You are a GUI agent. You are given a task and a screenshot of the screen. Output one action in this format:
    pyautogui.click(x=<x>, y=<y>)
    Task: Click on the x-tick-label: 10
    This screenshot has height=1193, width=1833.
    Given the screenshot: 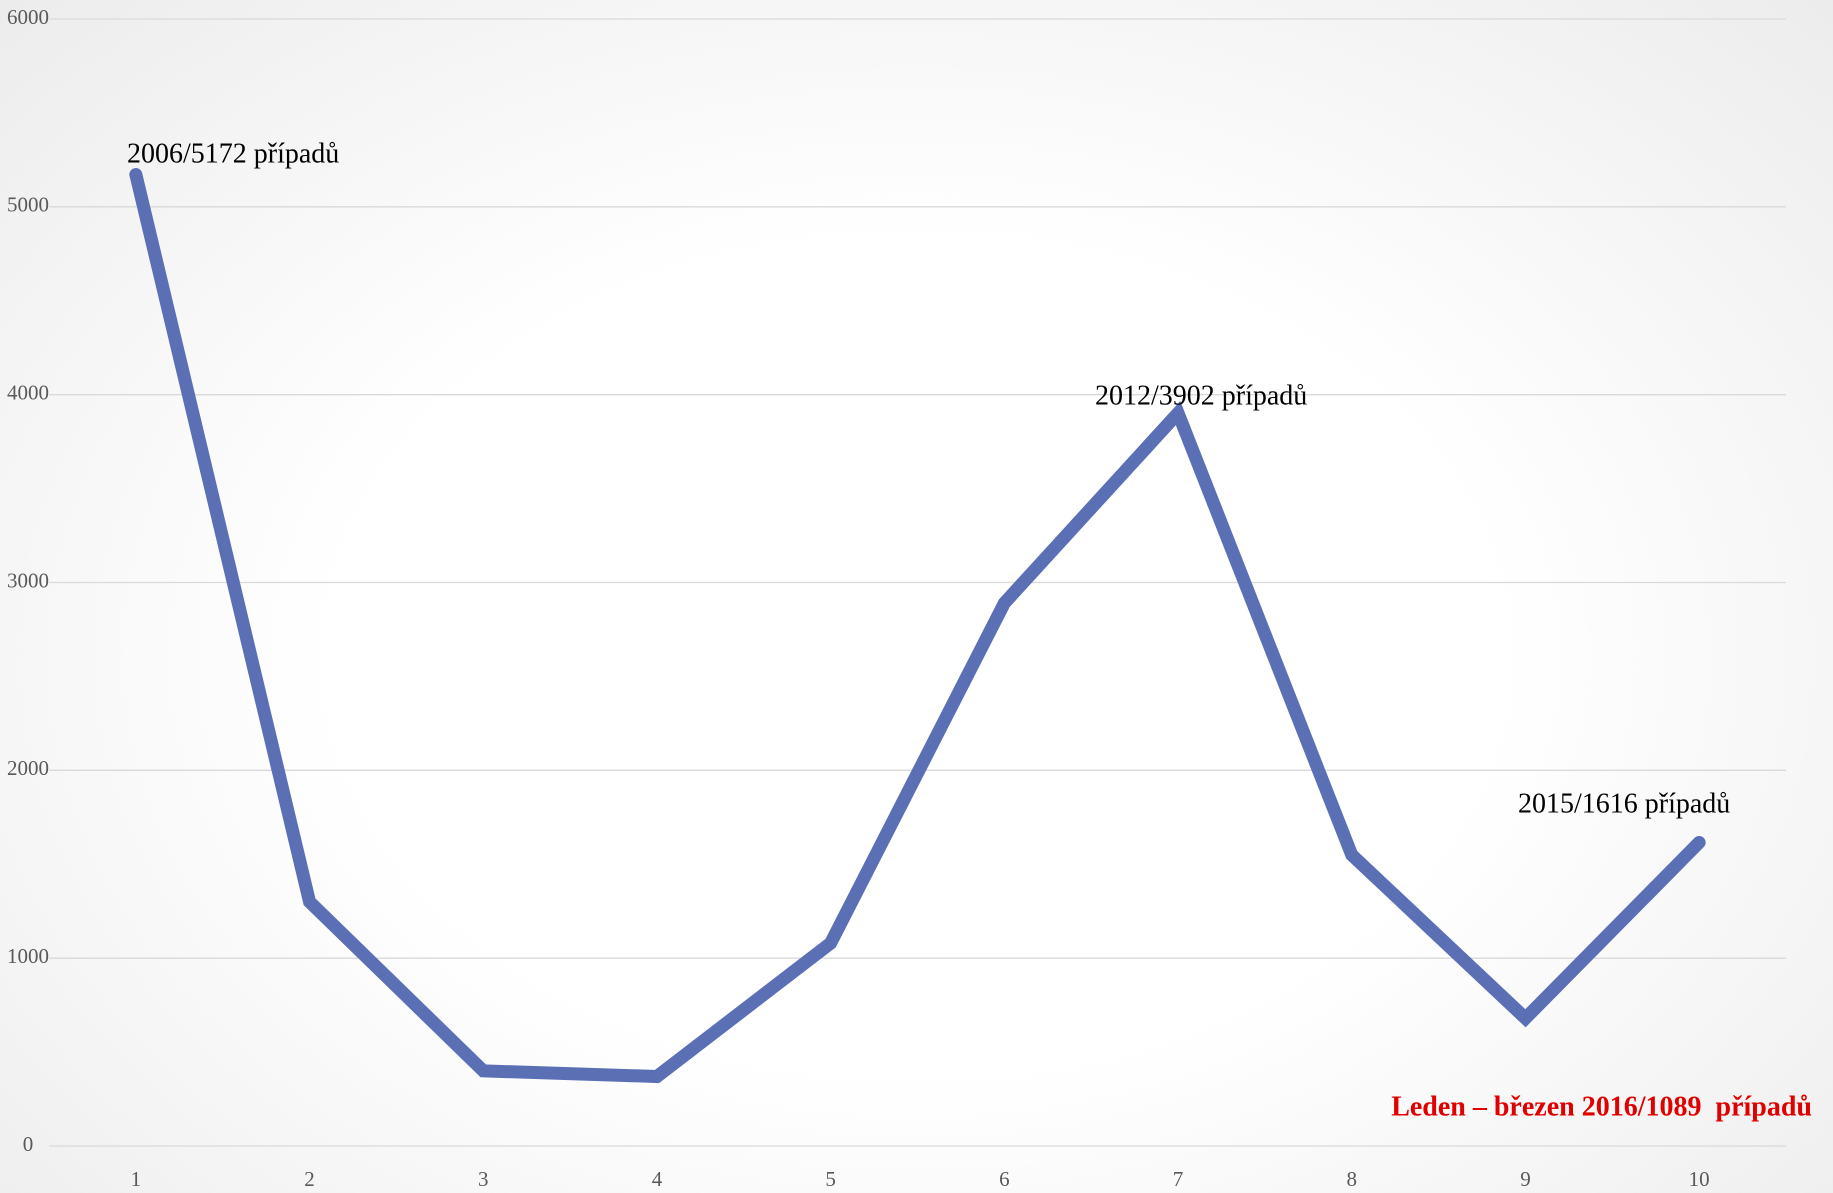 What is the action you would take?
    pyautogui.click(x=1699, y=1179)
    